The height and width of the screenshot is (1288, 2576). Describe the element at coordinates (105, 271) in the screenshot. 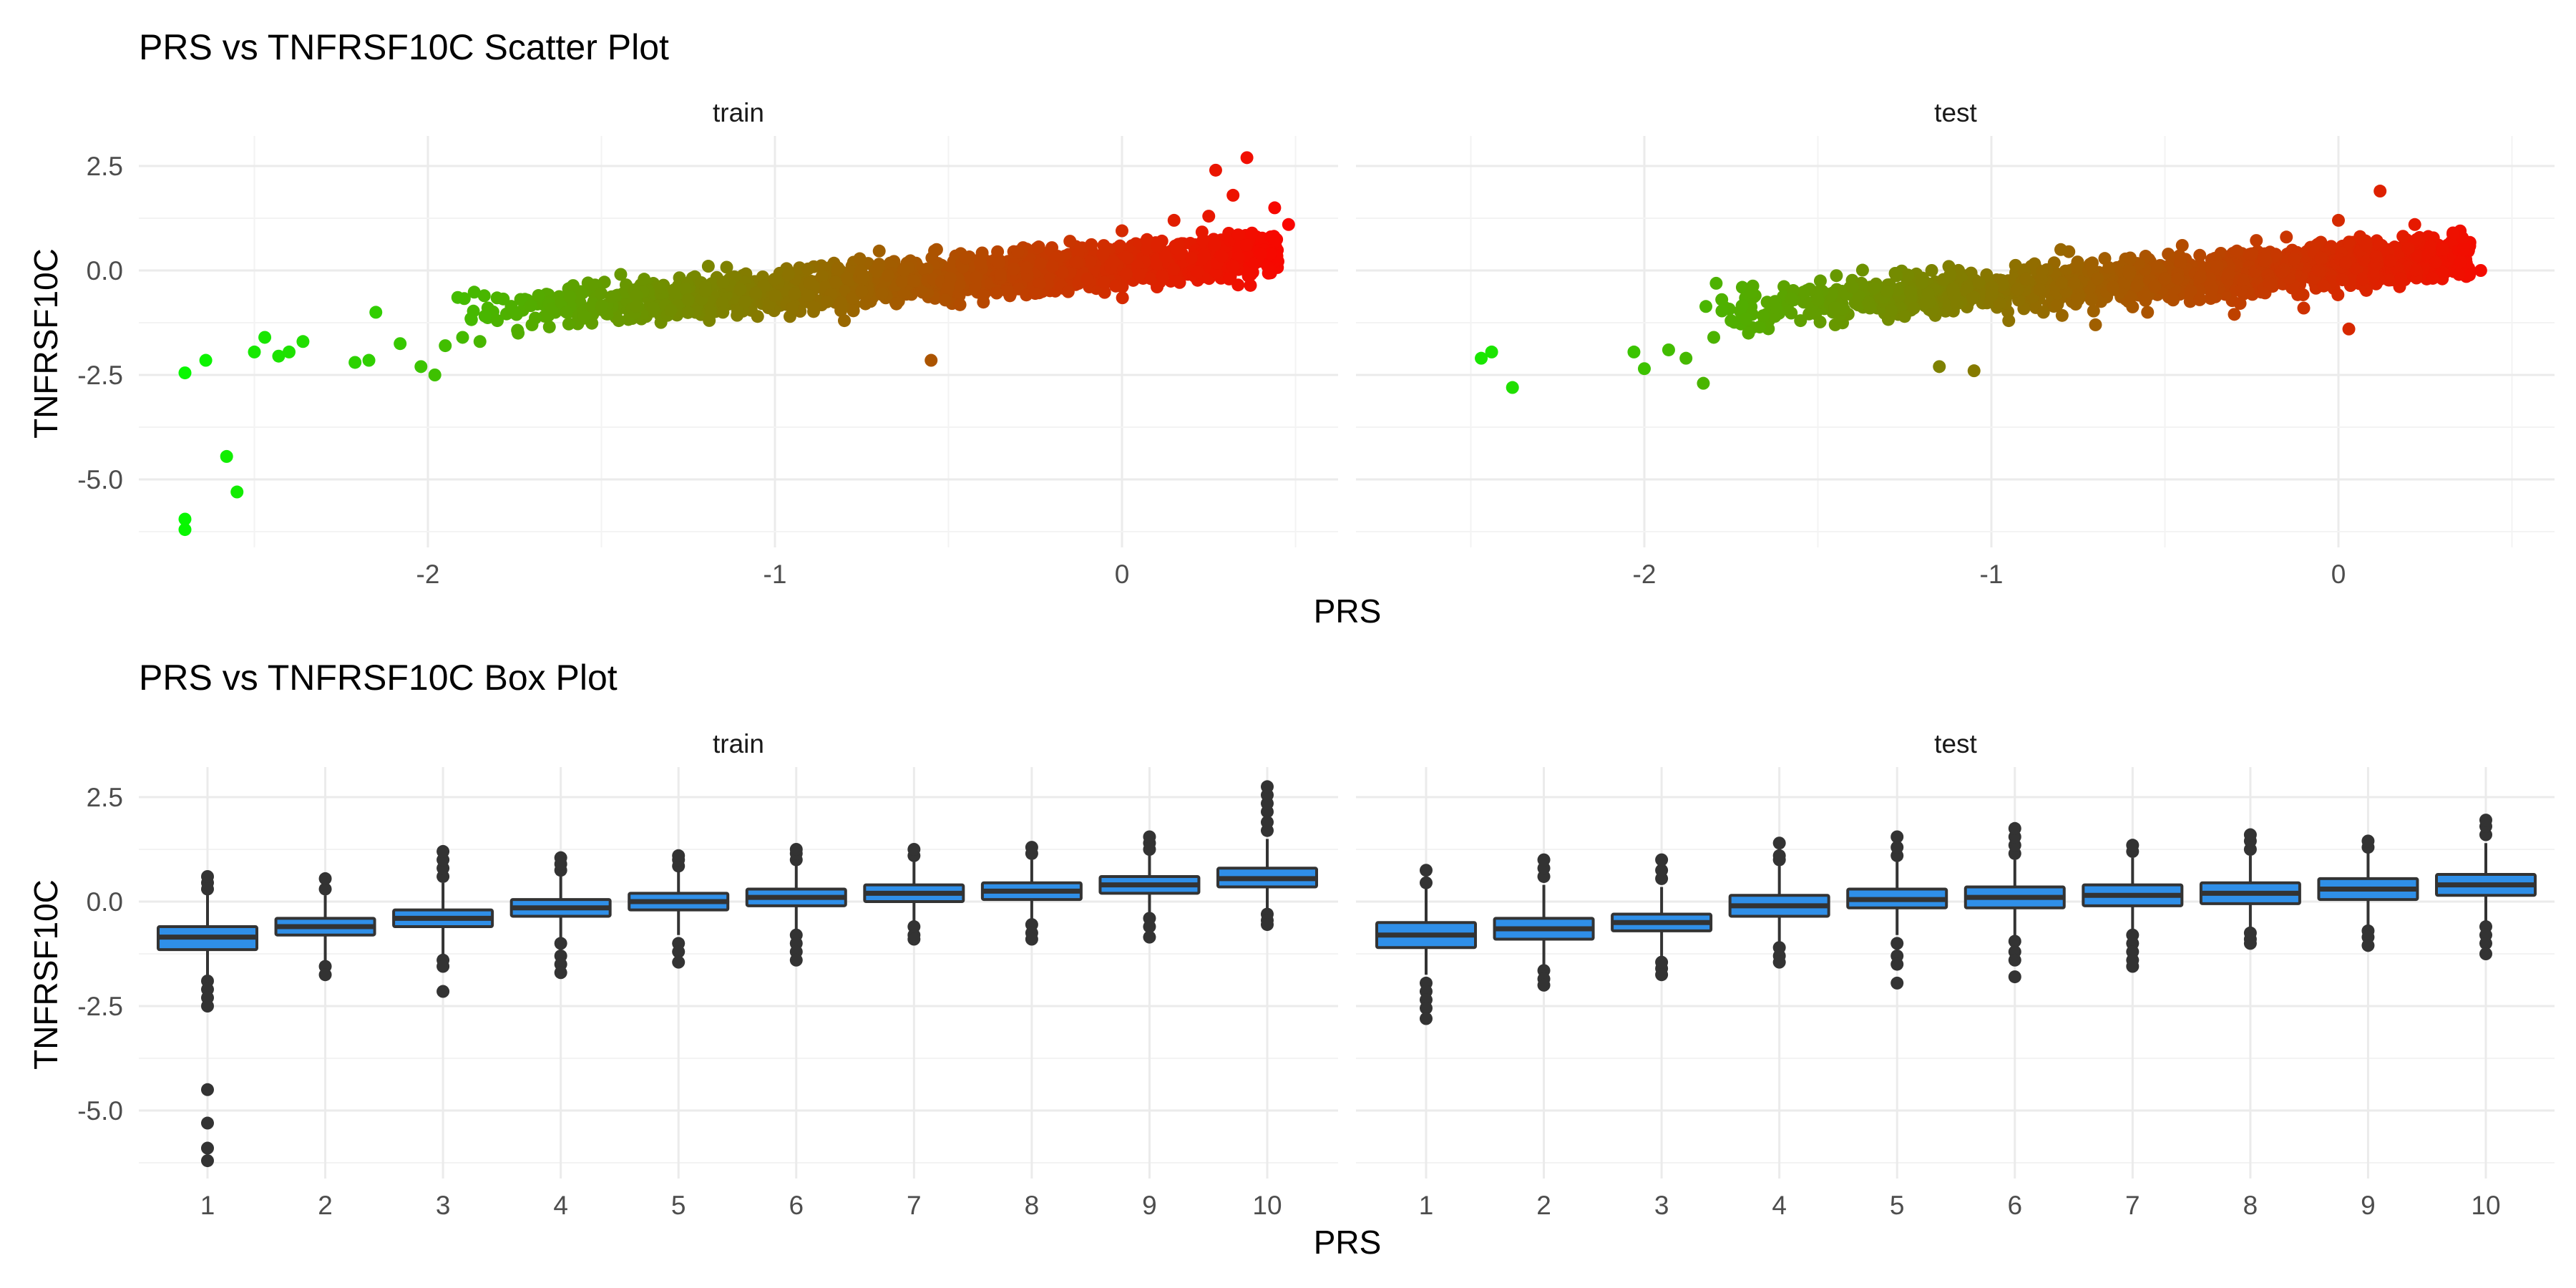

I see `scatter-y-tick-label: 0.0` at that location.